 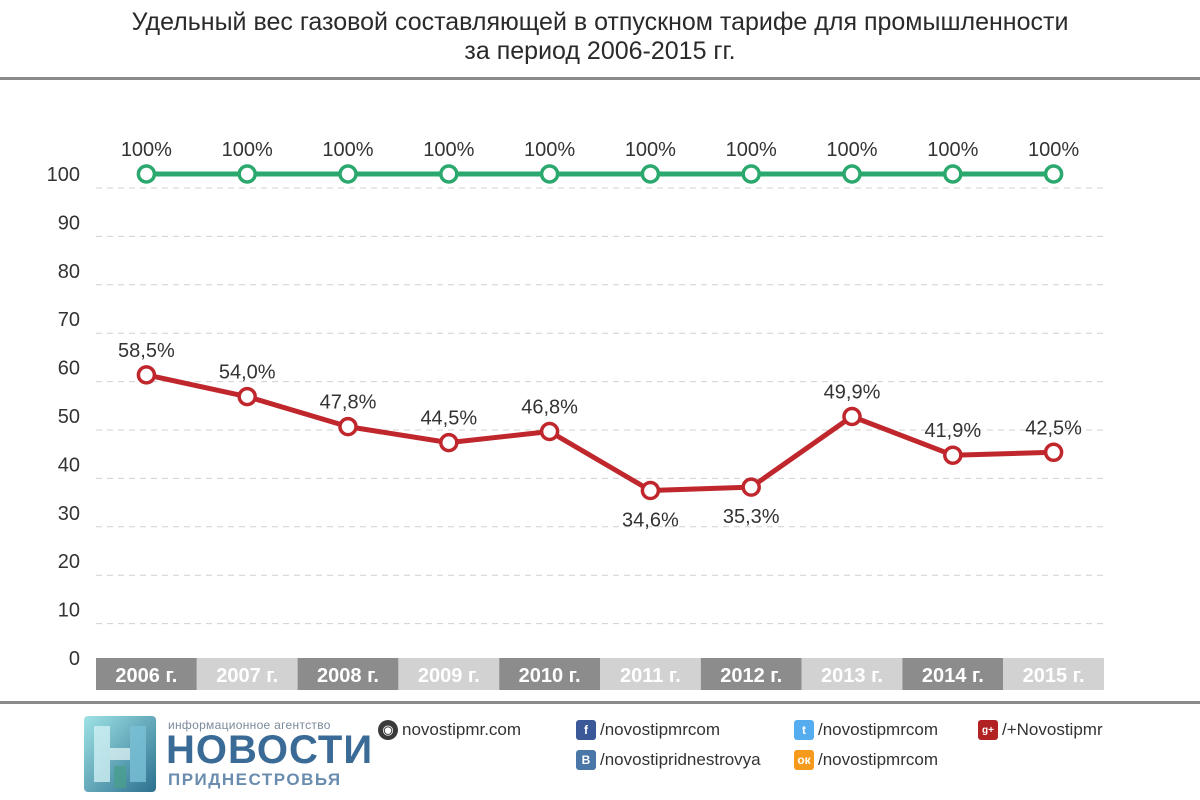 I want to click on x-tick-label: 2012 г., so click(x=751, y=676).